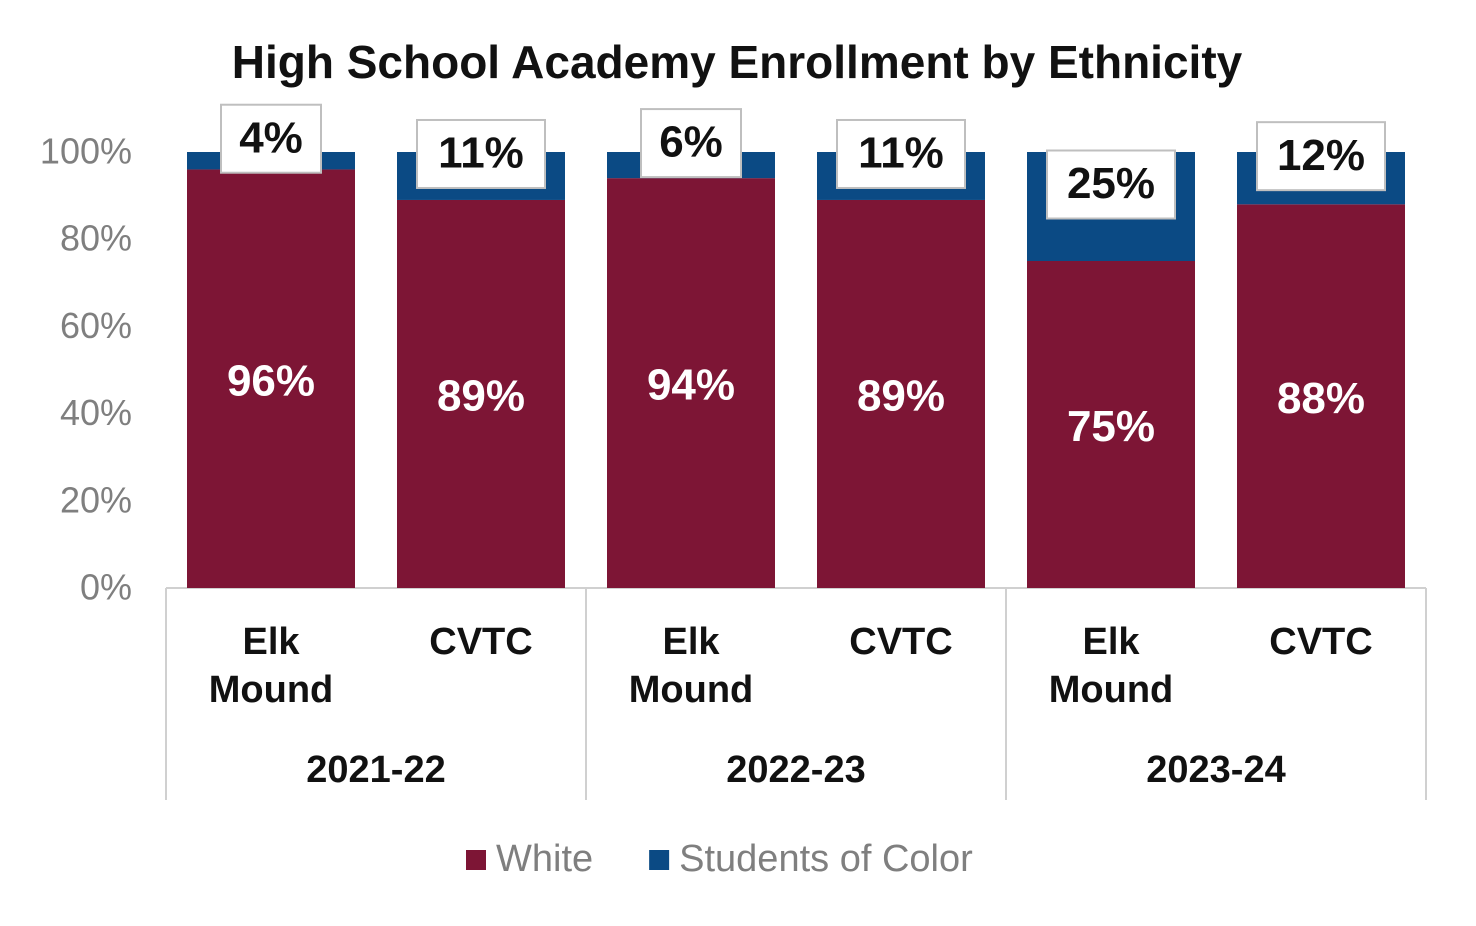 The image size is (1476, 926). I want to click on y-tick-label: 100%, so click(86, 151).